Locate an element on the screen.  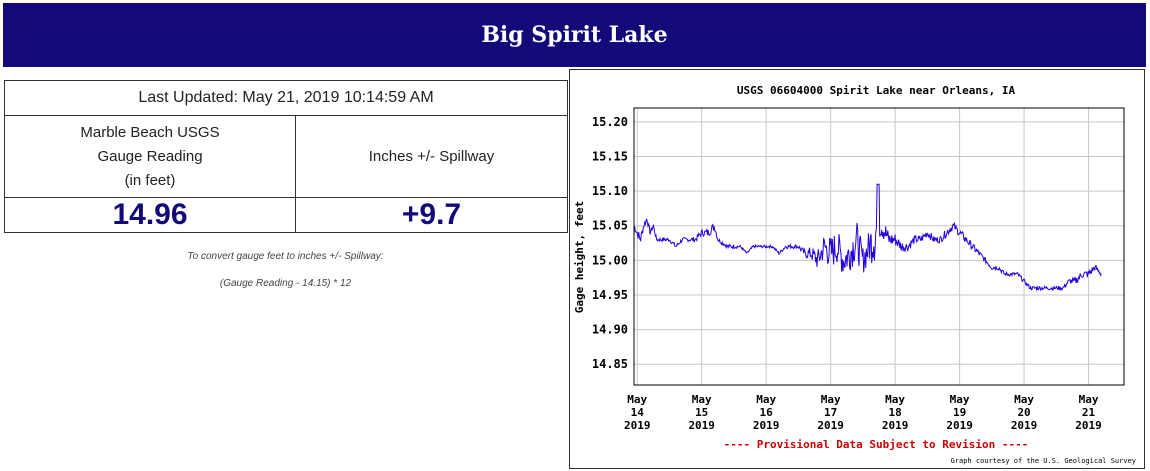
spillway-header: Inches +/- Spillway is located at coordinates (431, 156).